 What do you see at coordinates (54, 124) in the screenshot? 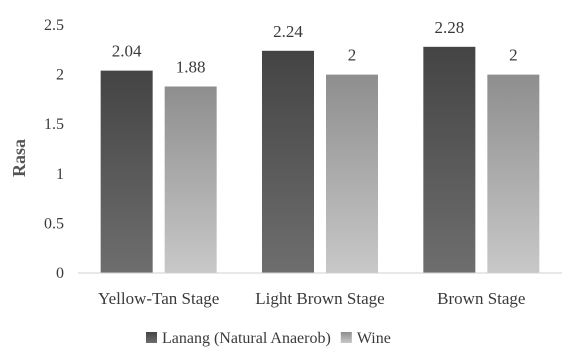
I see `y-tick-label: 1.5` at bounding box center [54, 124].